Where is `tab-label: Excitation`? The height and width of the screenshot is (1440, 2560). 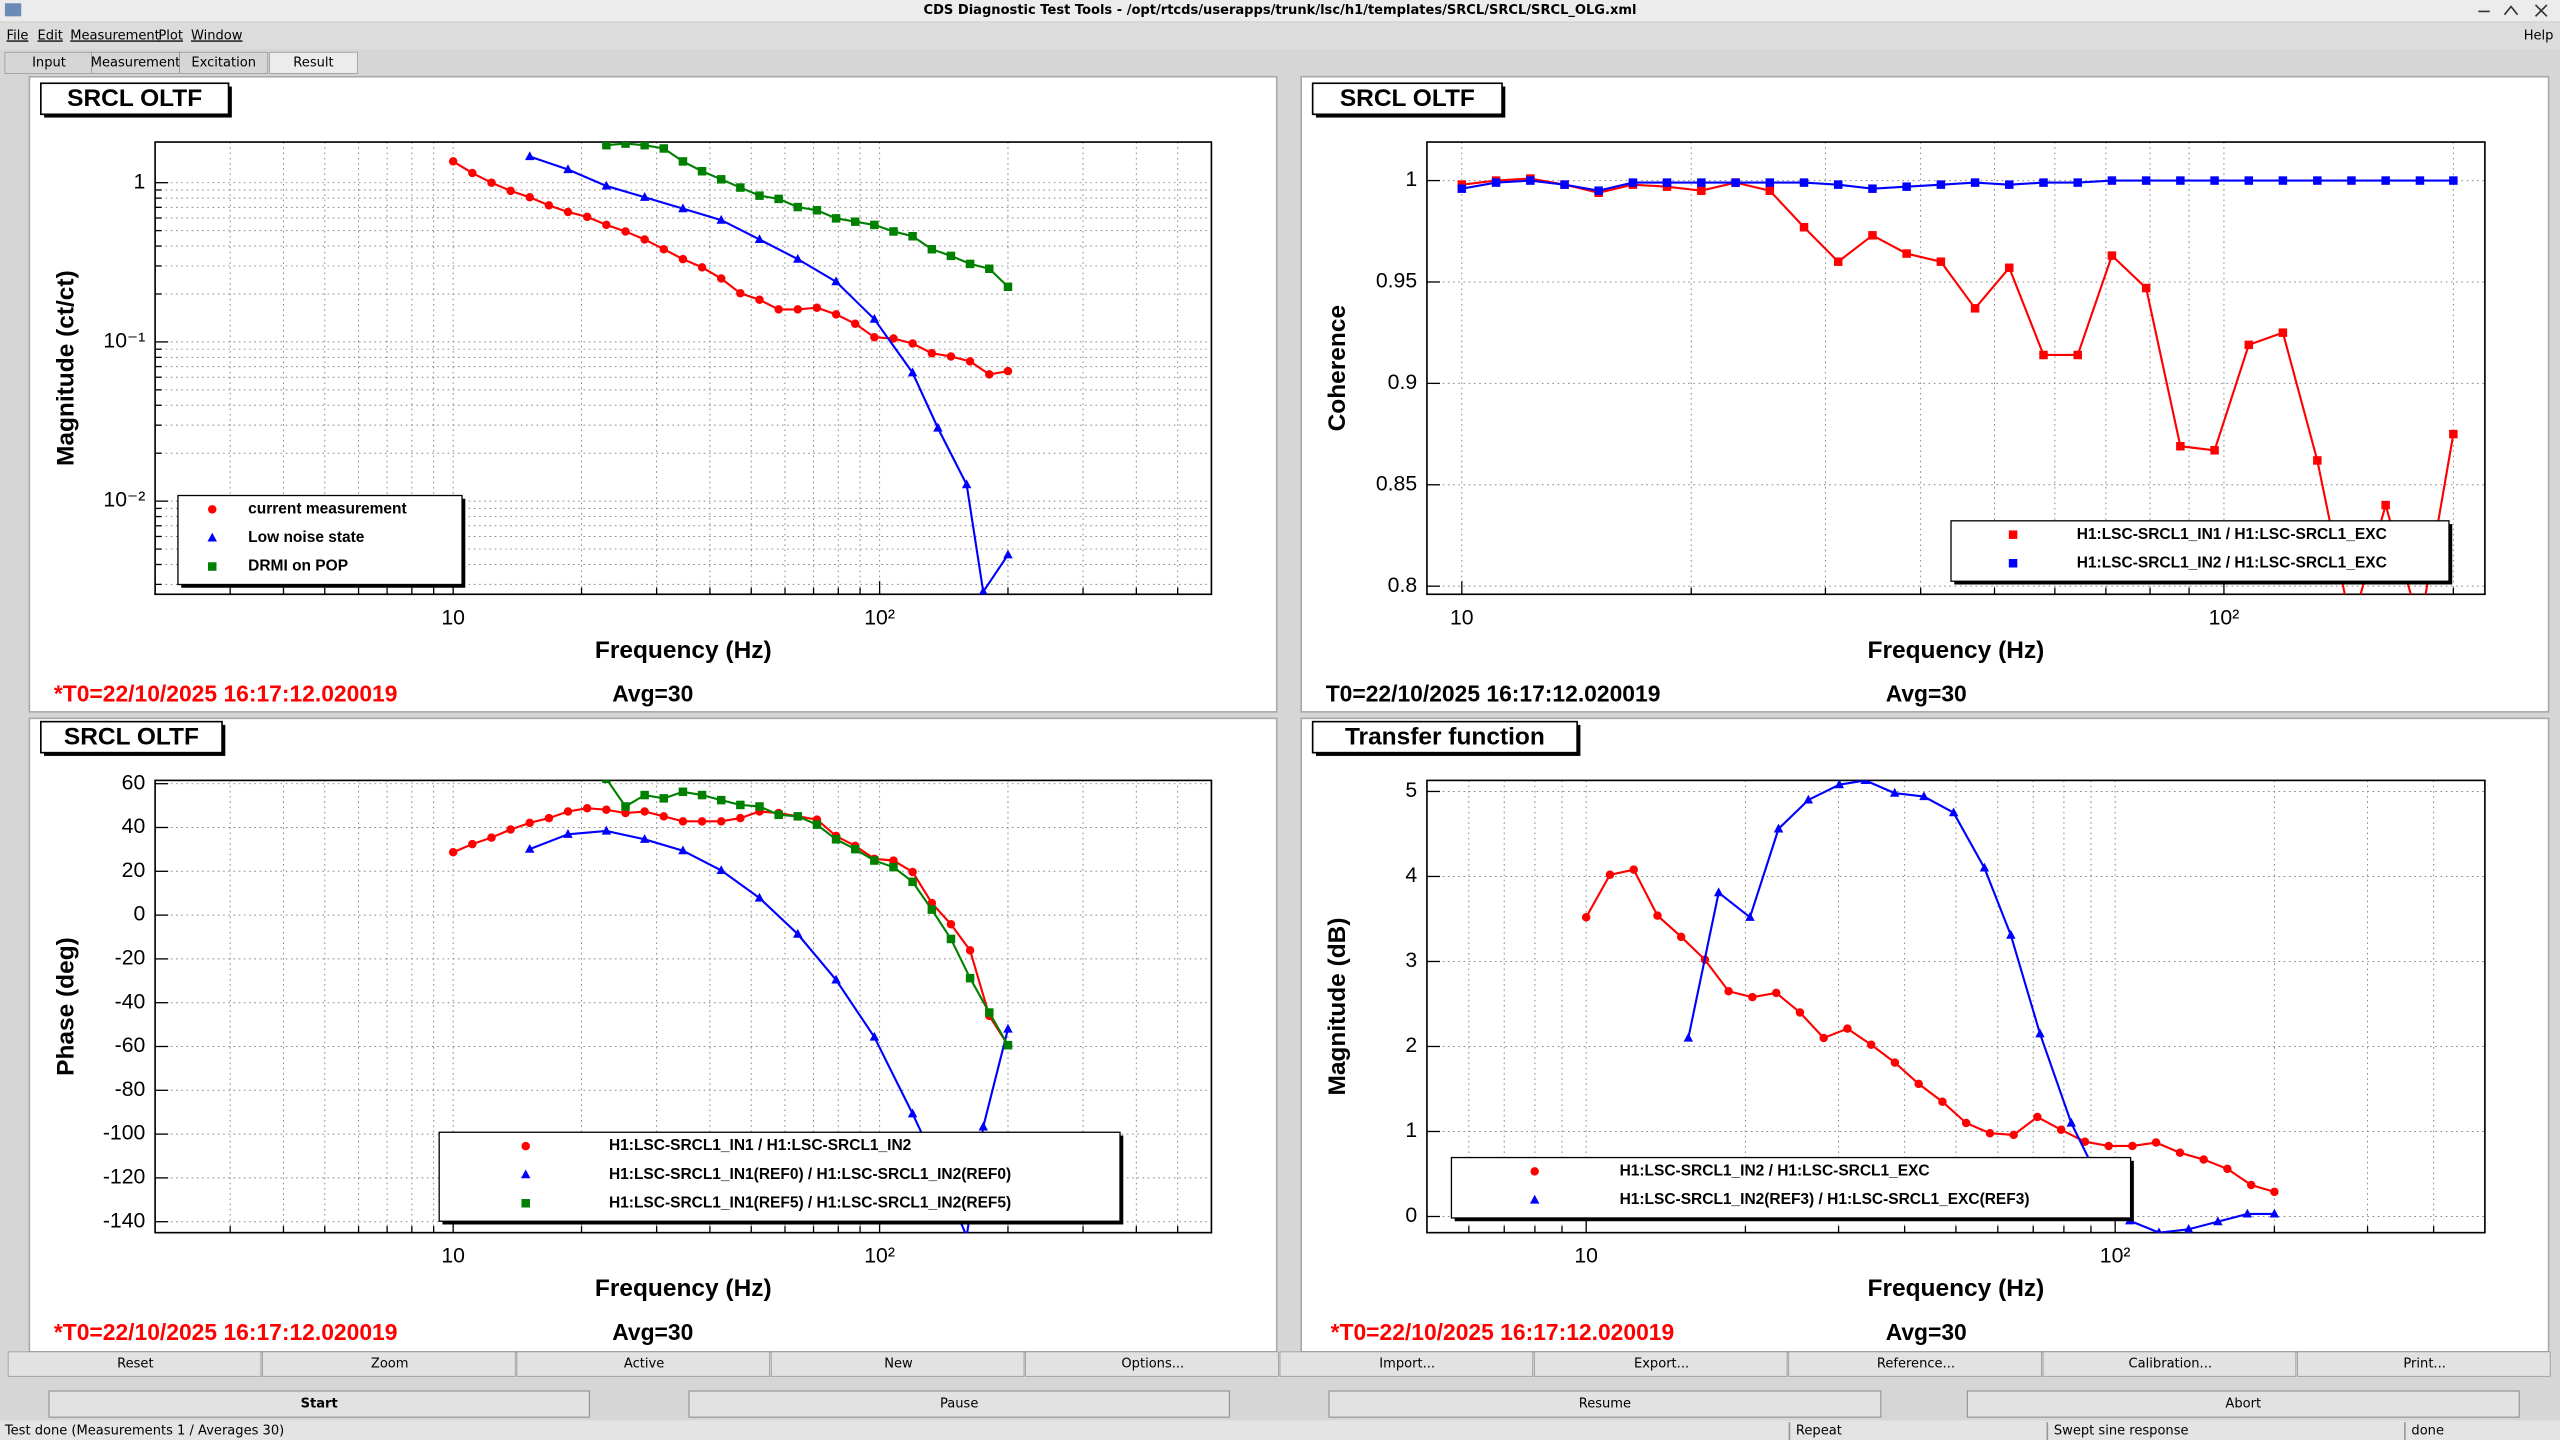
tab-label: Excitation is located at coordinates (223, 62).